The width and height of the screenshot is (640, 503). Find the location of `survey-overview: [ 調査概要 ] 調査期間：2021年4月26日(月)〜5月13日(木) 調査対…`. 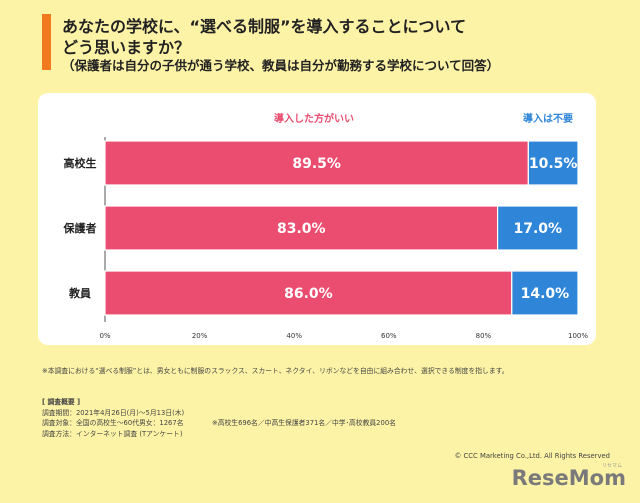

survey-overview: [ 調査概要 ] 調査期間：2021年4月26日(月)〜5月13日(木) 調査対… is located at coordinates (219, 418).